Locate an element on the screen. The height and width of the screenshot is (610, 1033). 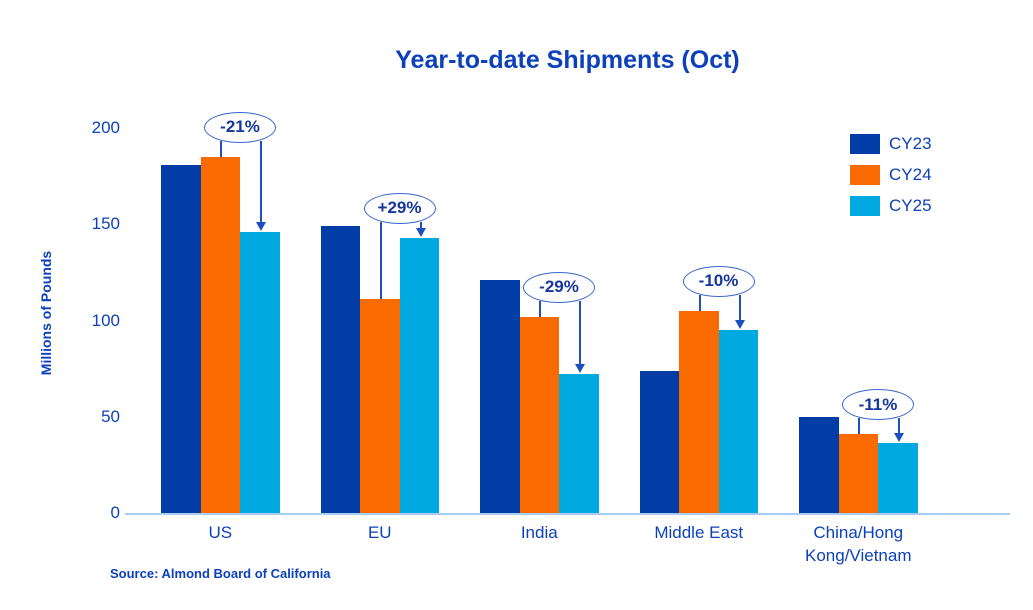
legend-item-cy23: CY23 is located at coordinates (891, 144).